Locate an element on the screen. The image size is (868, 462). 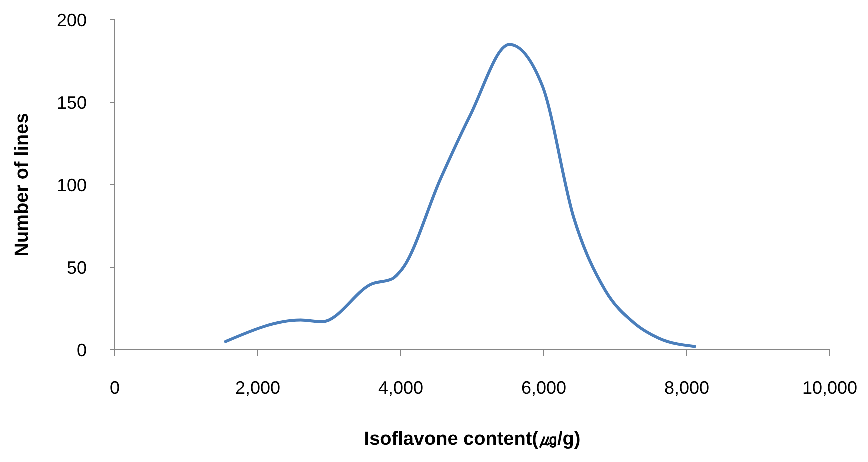
y-tick-label: 0 is located at coordinates (81, 350).